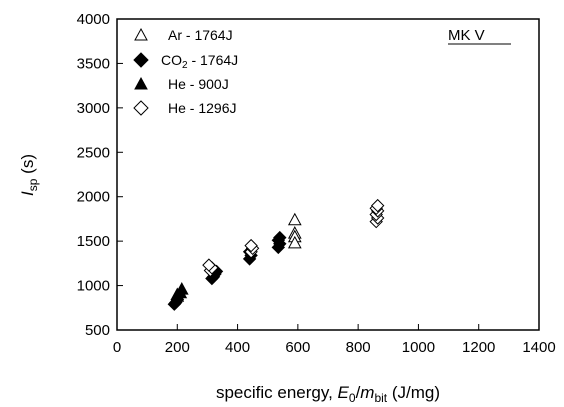  What do you see at coordinates (276, 254) in the screenshot?
I see `data-points` at bounding box center [276, 254].